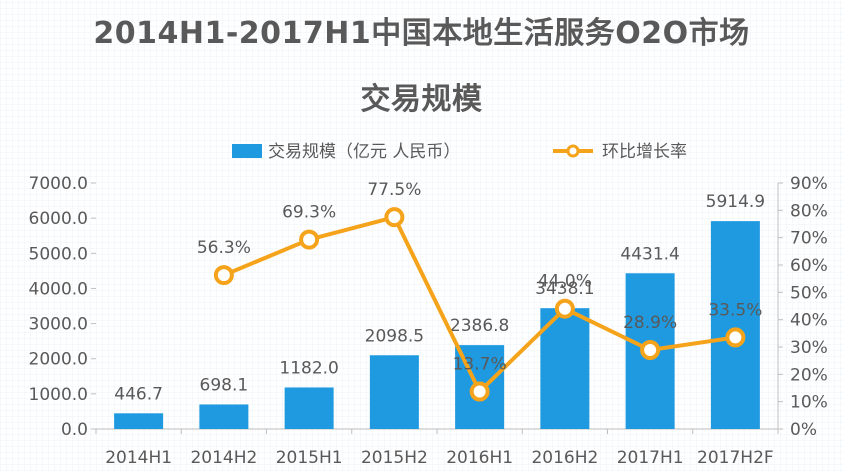  I want to click on legend-line-label: 环比增长率, so click(644, 152).